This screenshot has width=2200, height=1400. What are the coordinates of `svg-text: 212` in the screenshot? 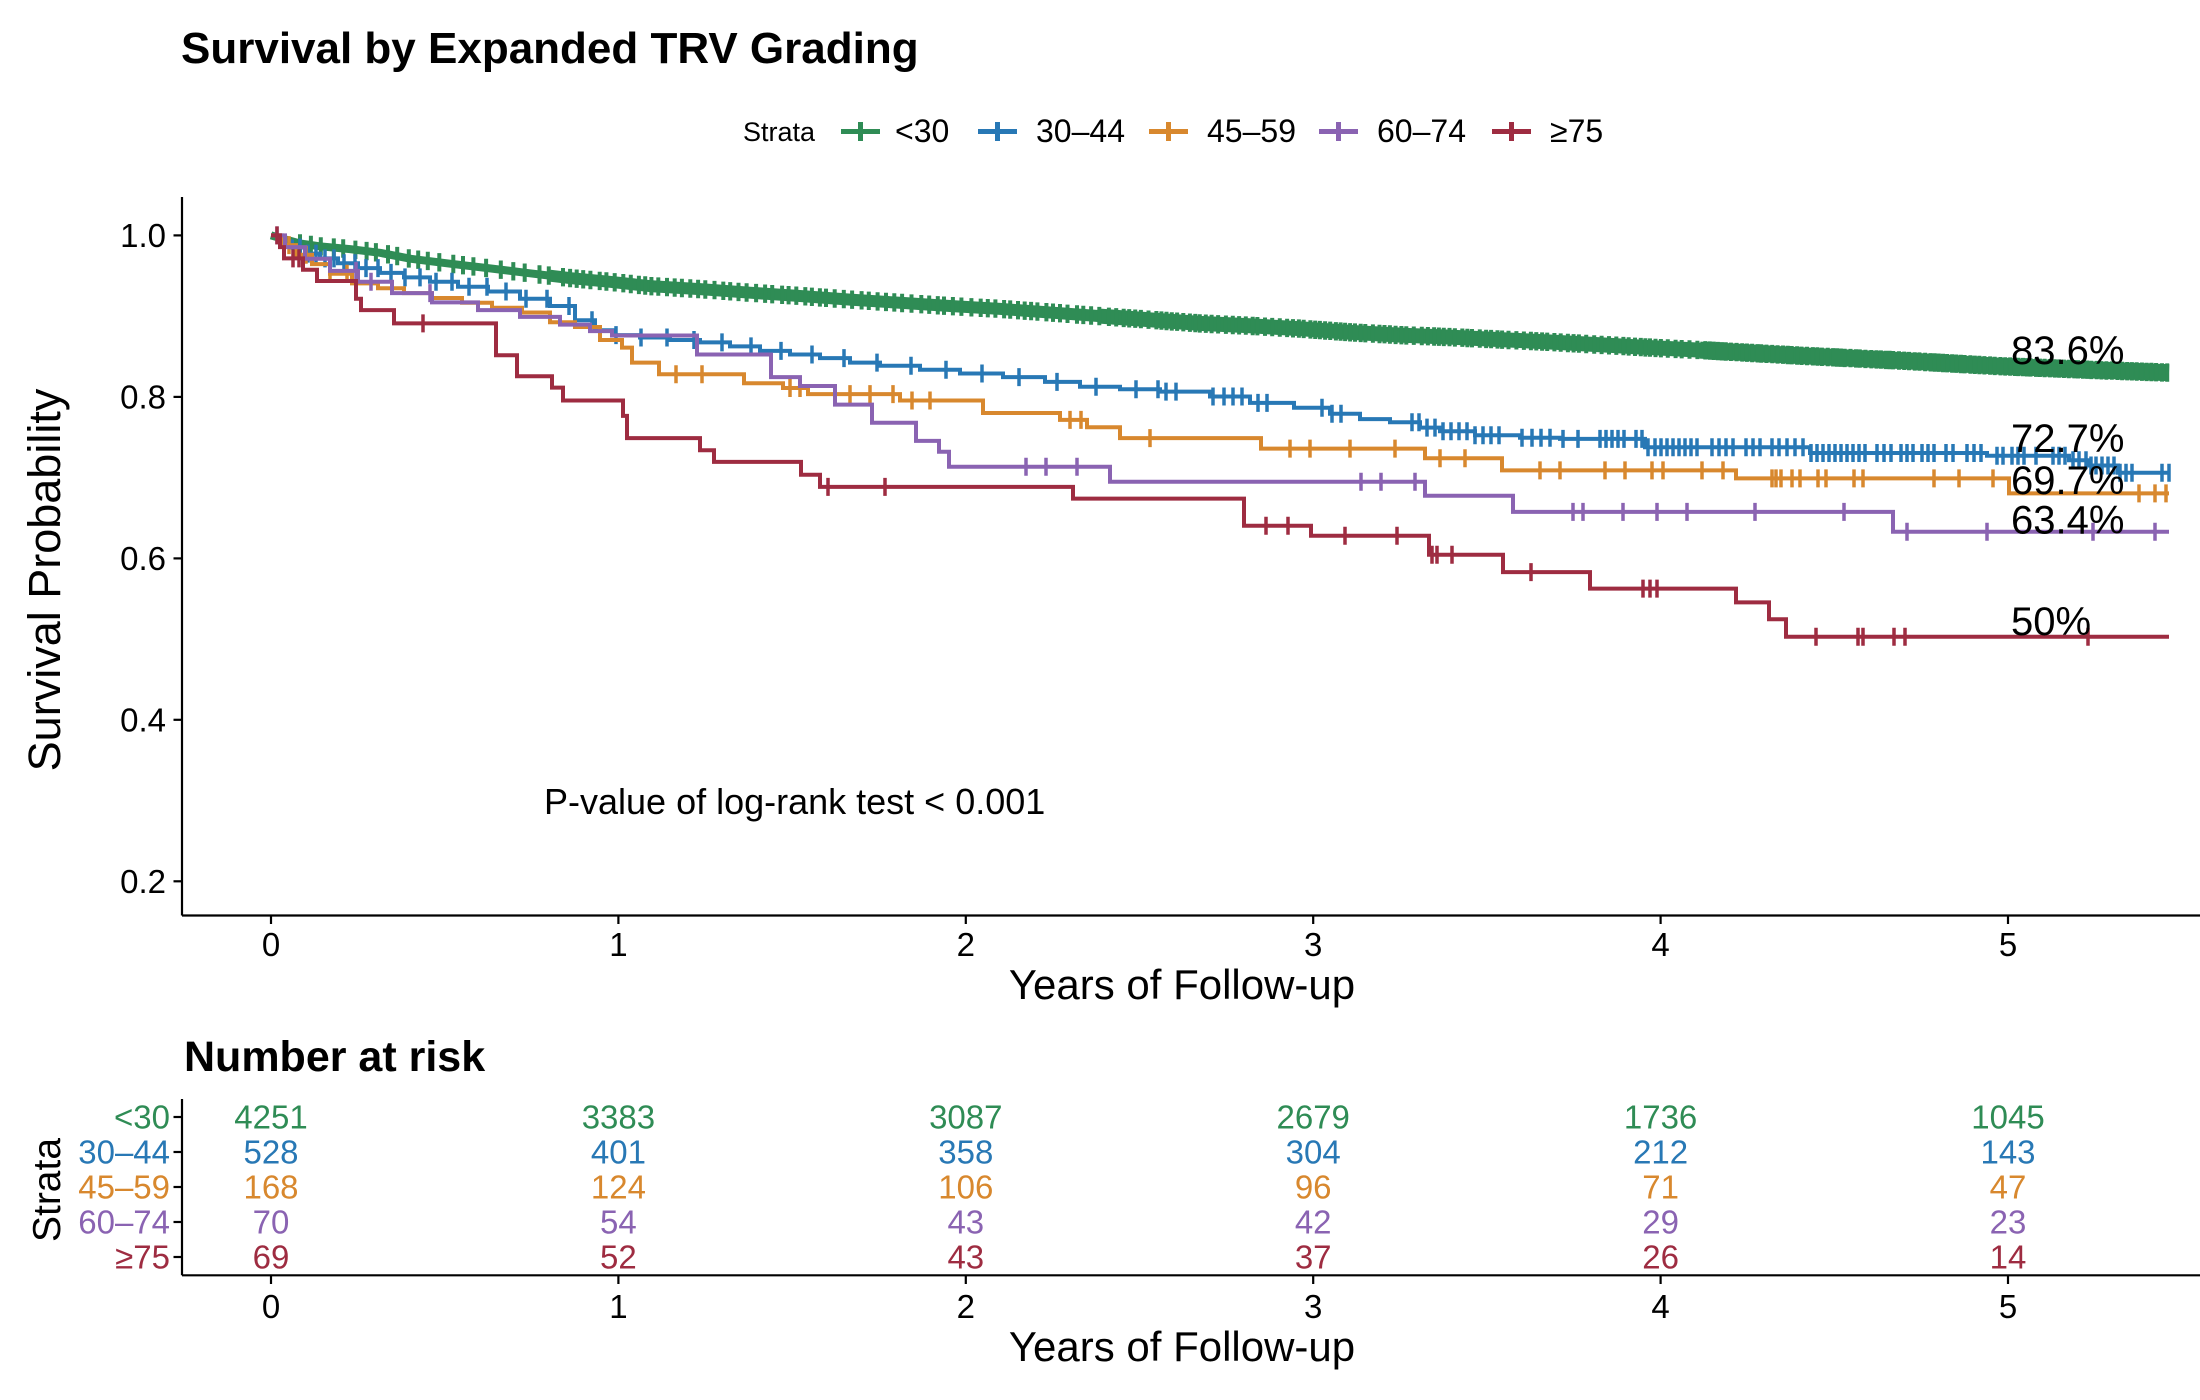 It's located at (1660, 1152).